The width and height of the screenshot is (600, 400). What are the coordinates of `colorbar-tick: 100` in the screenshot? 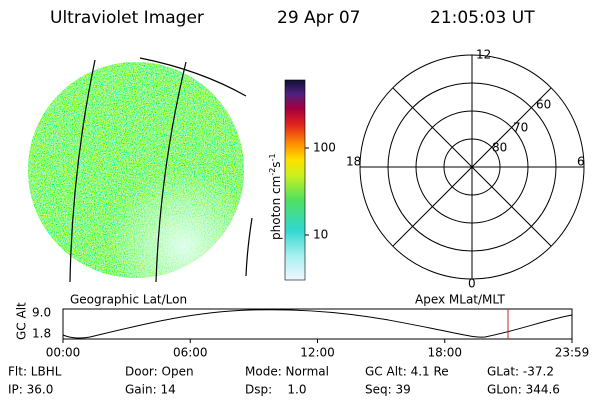 It's located at (324, 148).